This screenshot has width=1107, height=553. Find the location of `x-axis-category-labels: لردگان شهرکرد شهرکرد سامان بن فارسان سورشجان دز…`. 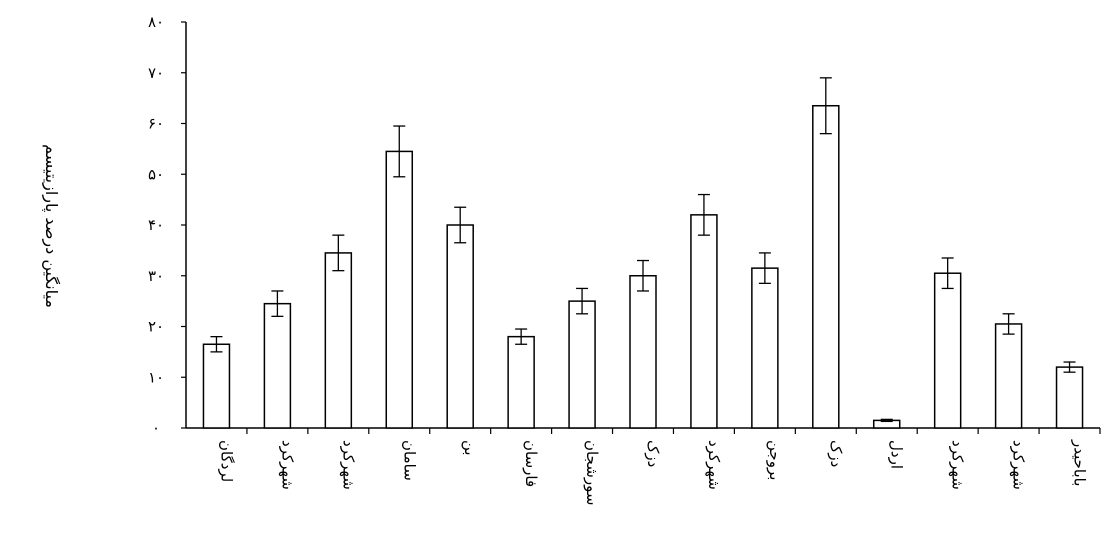

x-axis-category-labels: لردگان شهرکرد شهرکرد سامان بن فارسان سورشجان دز… is located at coordinates (652, 472).